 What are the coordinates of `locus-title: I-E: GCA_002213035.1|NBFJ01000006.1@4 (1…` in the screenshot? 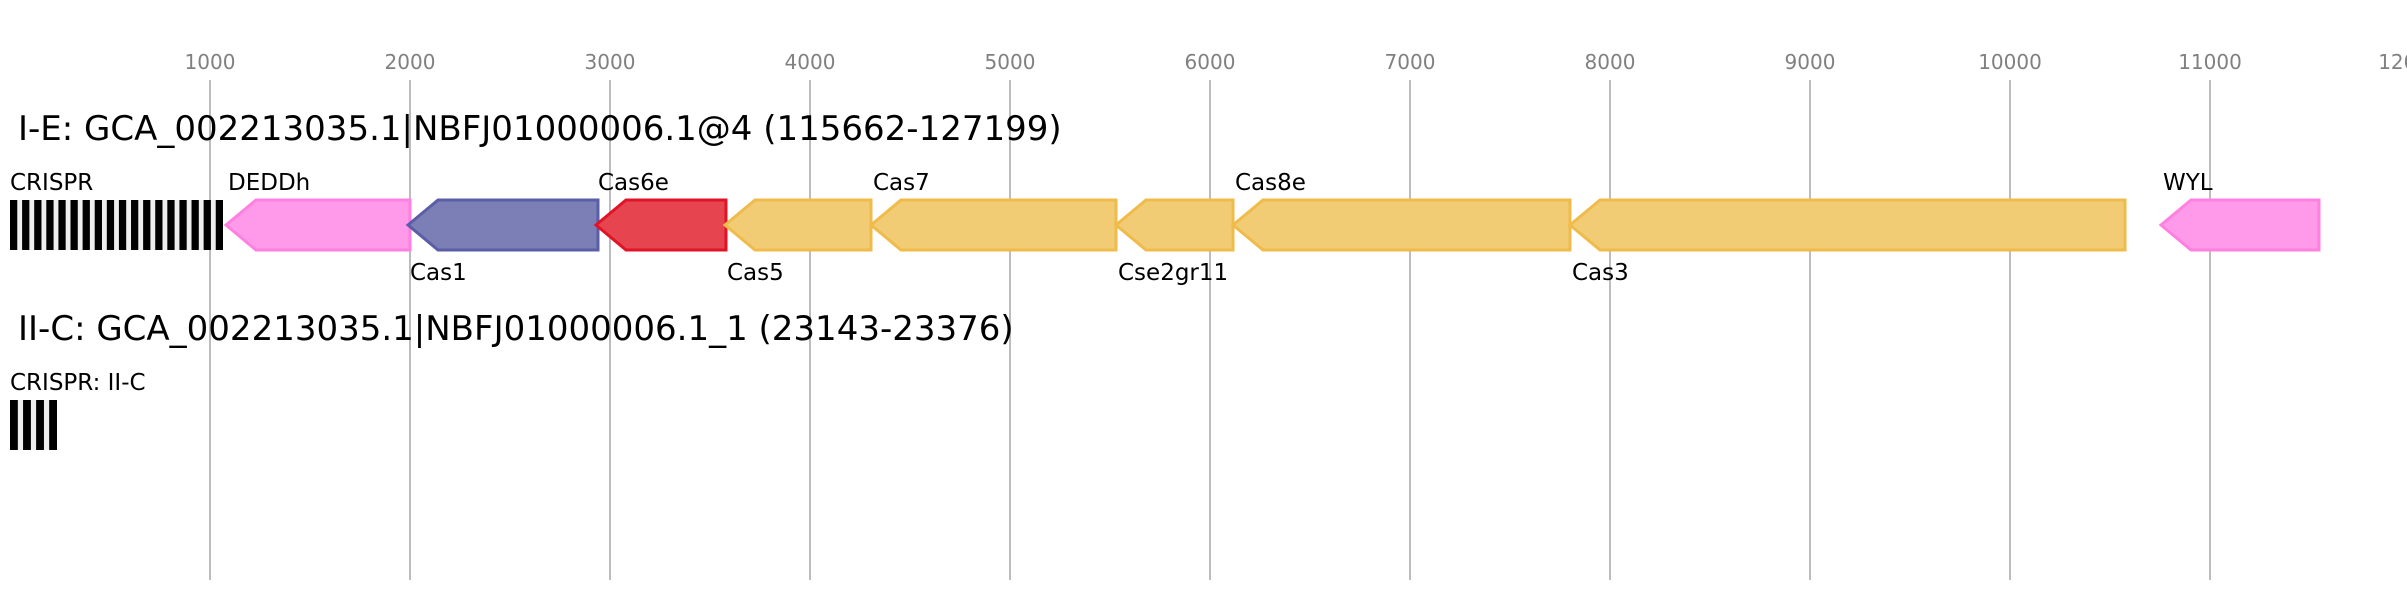 It's located at (540, 129).